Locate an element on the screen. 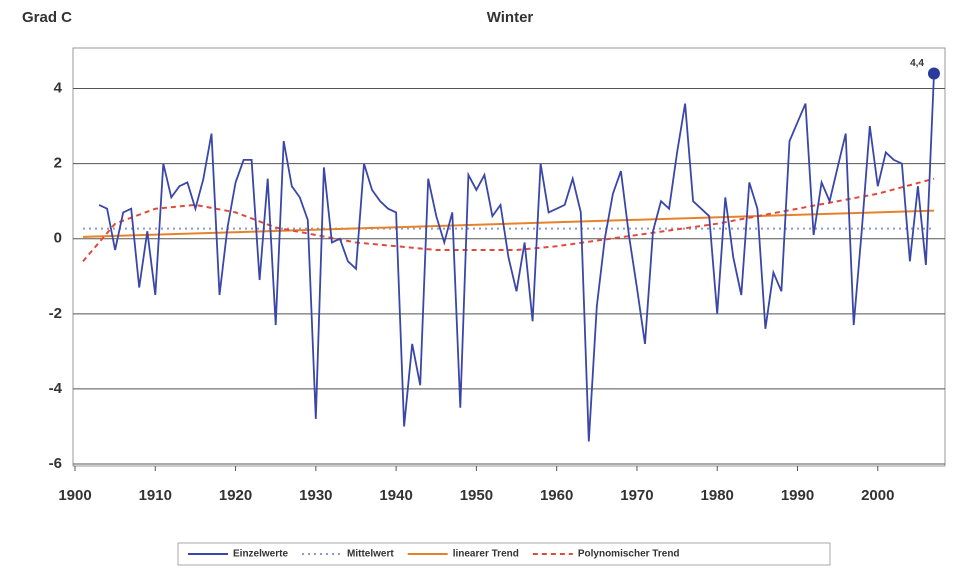 The width and height of the screenshot is (955, 569). annotation-label: 4,4 is located at coordinates (917, 63).